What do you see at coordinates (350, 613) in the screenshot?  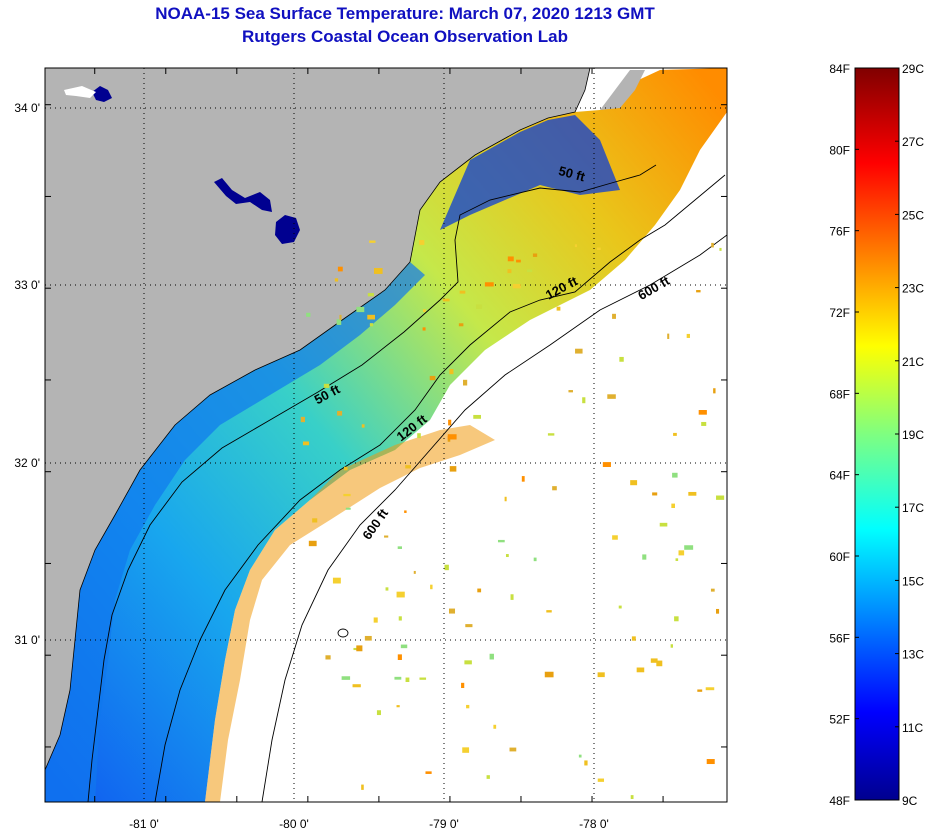 I see `warm-edge` at bounding box center [350, 613].